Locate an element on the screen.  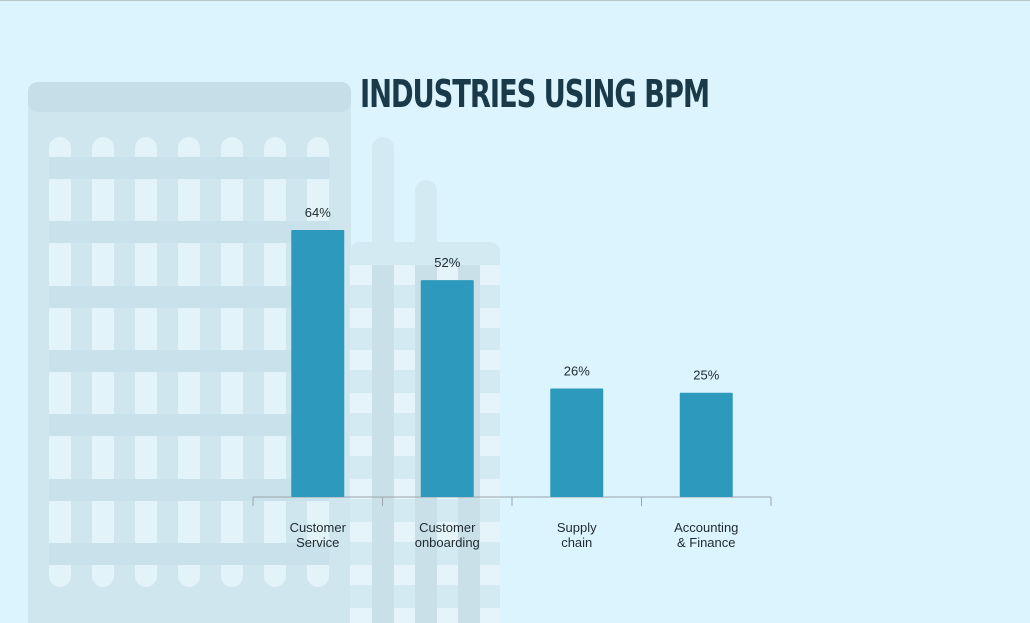
category-label: Customer Service is located at coordinates (318, 535).